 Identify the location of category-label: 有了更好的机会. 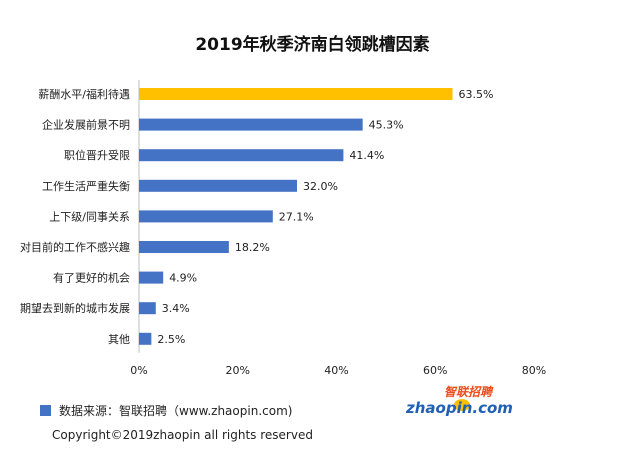
(91, 278).